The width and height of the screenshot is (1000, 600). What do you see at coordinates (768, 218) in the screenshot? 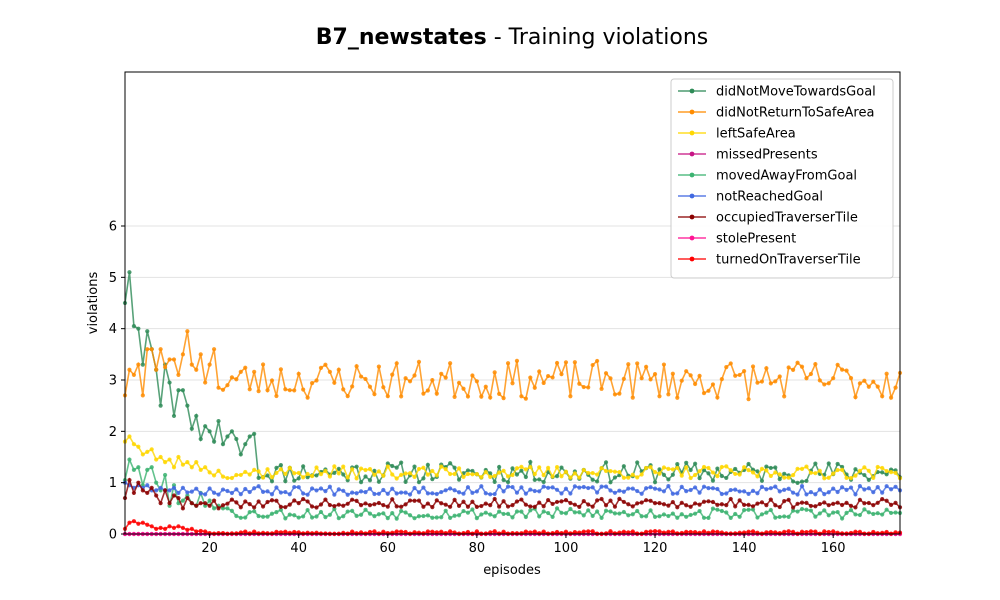
I see `legend-item: occupiedTraverserTile` at bounding box center [768, 218].